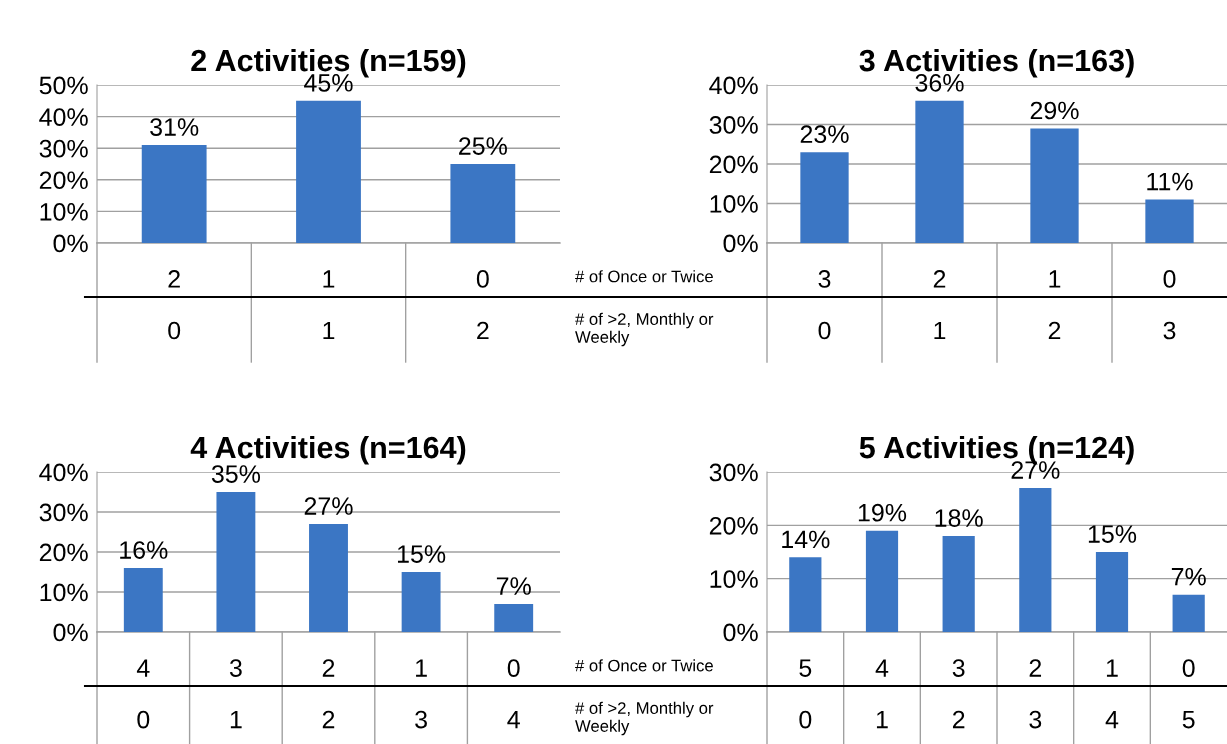 This screenshot has width=1227, height=744. What do you see at coordinates (959, 518) in the screenshot?
I see `data-label: 18%` at bounding box center [959, 518].